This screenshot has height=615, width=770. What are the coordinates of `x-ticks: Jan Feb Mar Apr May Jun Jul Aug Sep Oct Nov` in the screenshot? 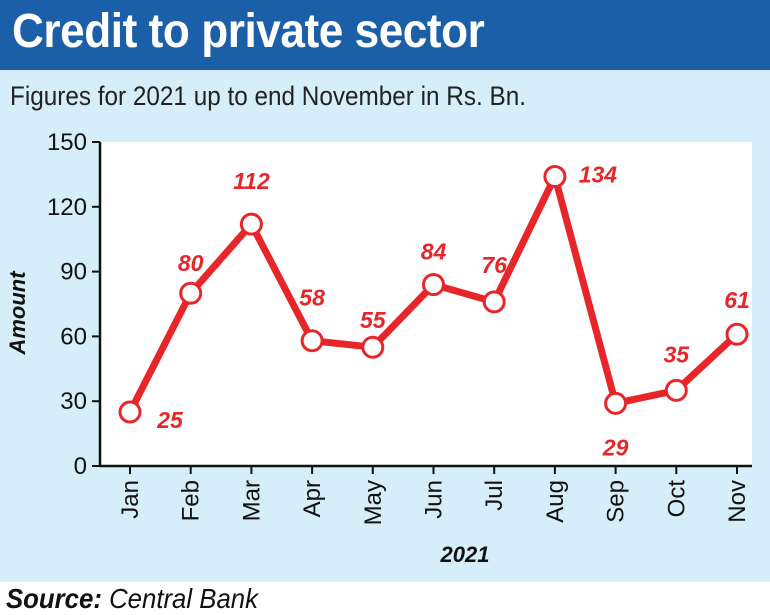 It's located at (434, 495).